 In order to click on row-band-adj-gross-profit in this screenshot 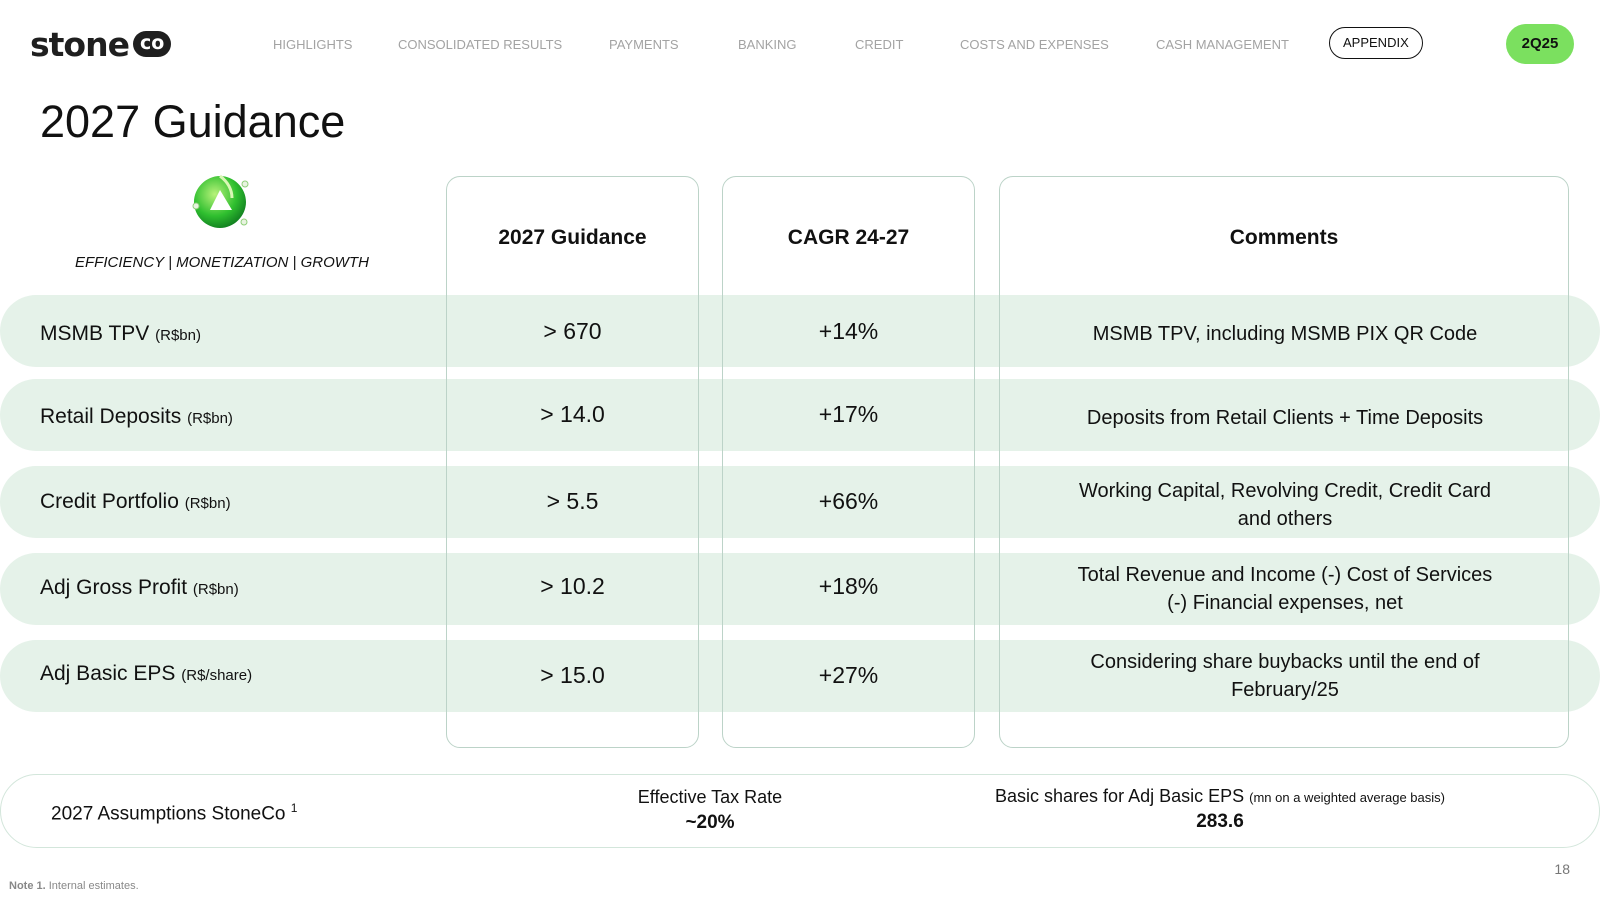, I will do `click(800, 589)`.